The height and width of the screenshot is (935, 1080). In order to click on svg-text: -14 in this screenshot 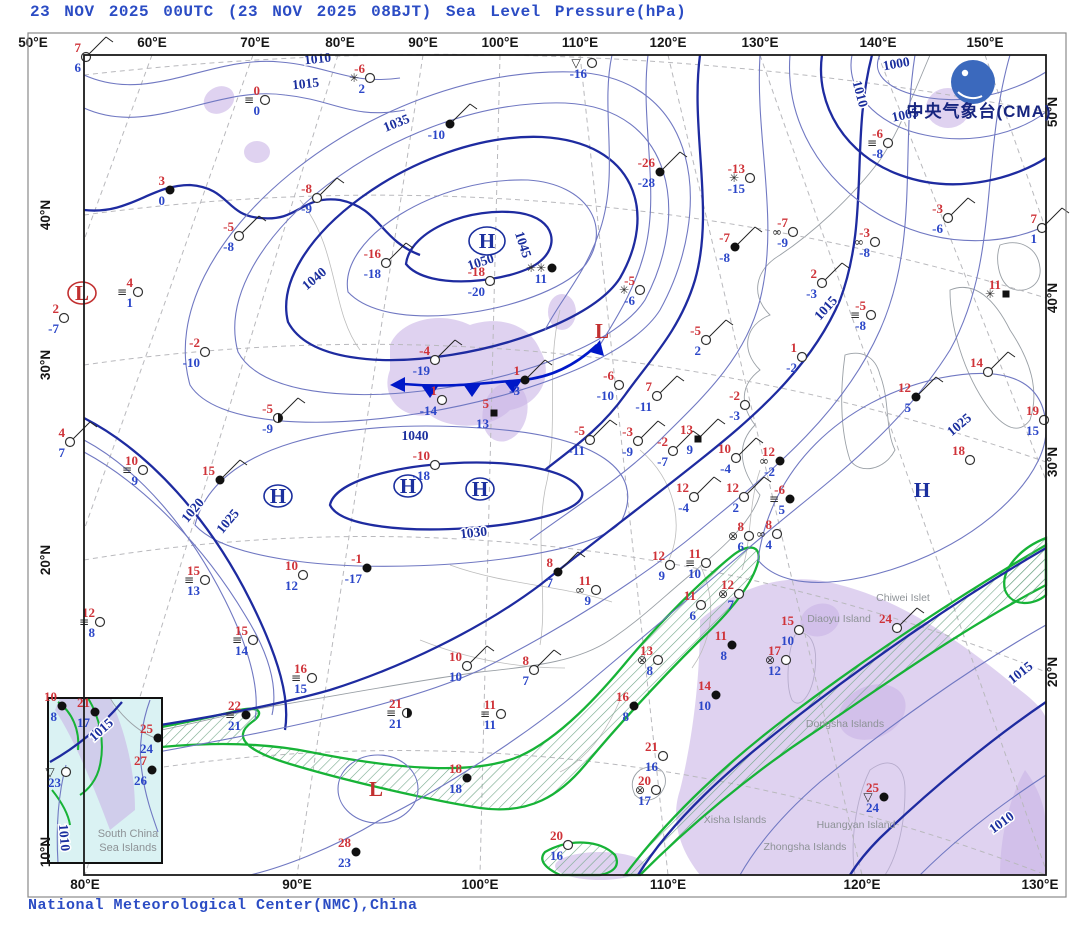, I will do `click(429, 410)`.